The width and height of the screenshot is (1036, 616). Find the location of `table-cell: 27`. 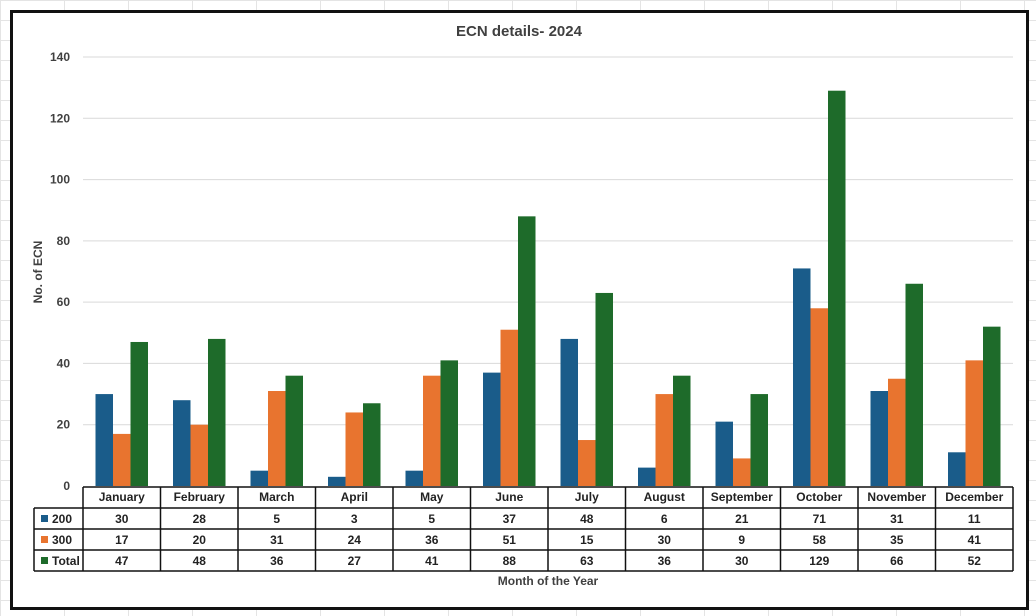

table-cell: 27 is located at coordinates (355, 561).